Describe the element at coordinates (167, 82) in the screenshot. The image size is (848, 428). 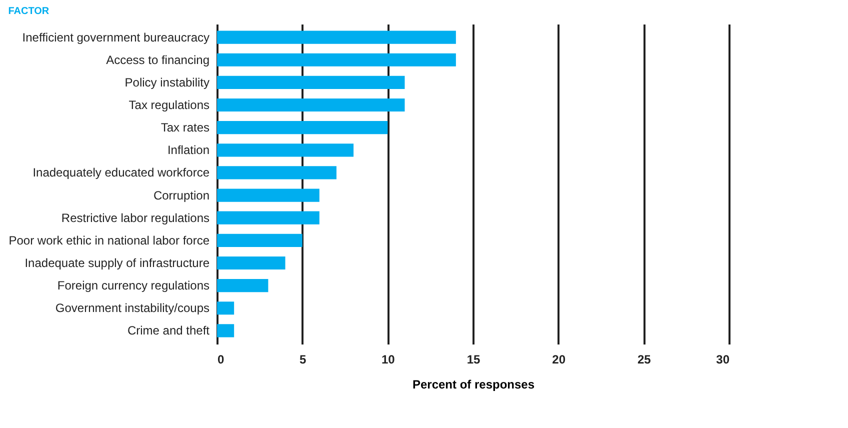
I see `y-tick-label: Policy instability` at that location.